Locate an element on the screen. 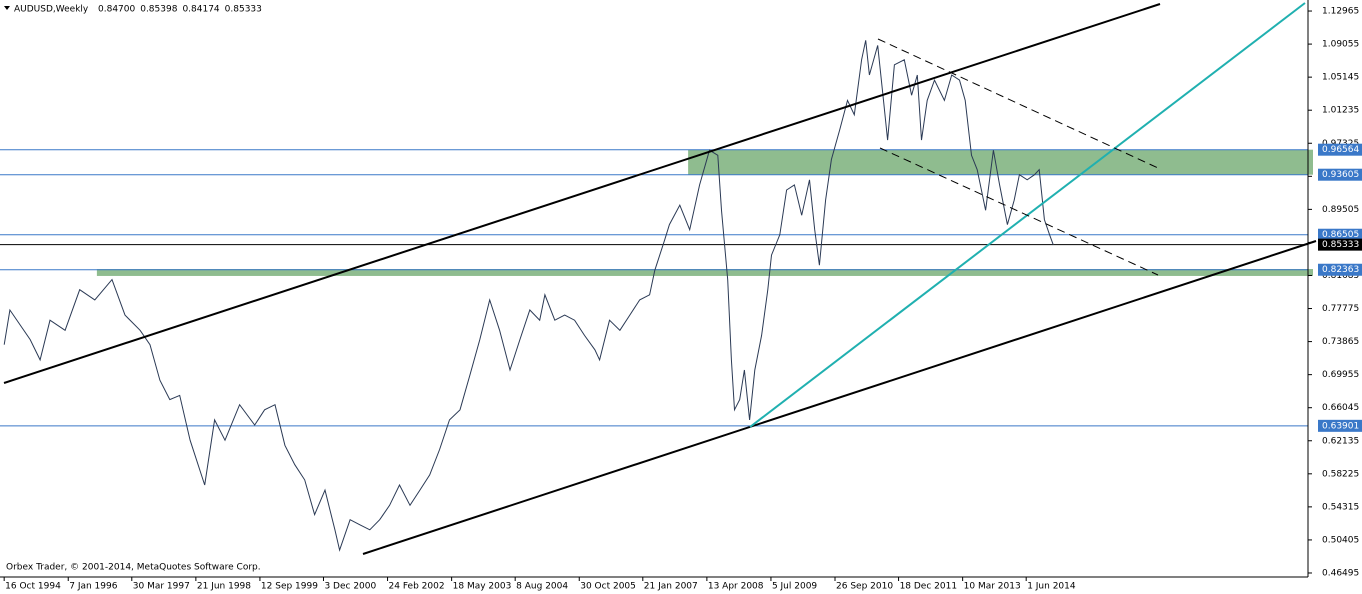 This screenshot has width=1362, height=594. y-tick-label: 1.09055 is located at coordinates (1340, 45).